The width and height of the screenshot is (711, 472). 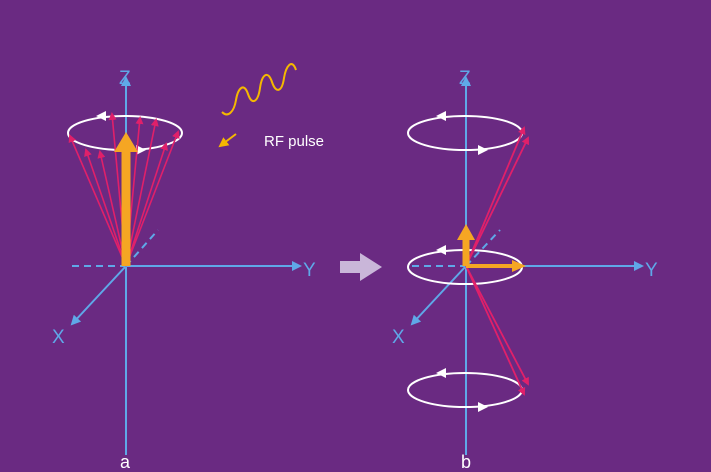 What do you see at coordinates (466, 462) in the screenshot?
I see `panel-caption: b` at bounding box center [466, 462].